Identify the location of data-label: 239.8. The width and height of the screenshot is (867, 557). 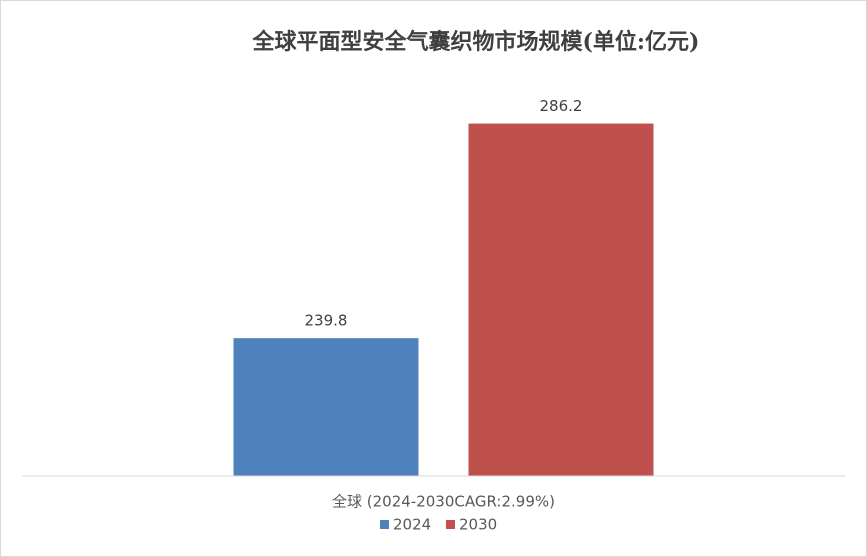
(326, 321).